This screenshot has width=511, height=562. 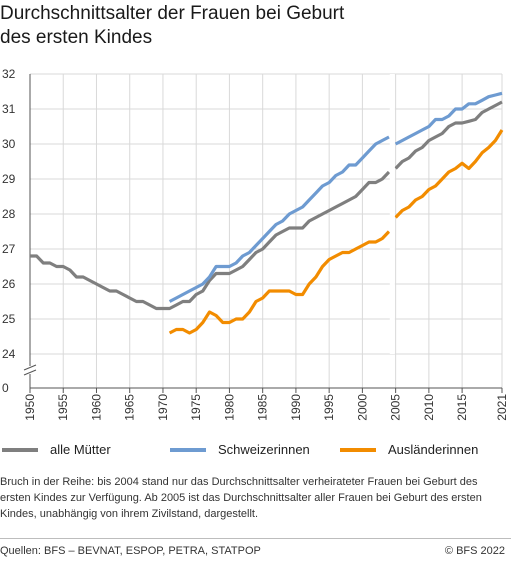 I want to click on x-tick-label-1980: 1980, so click(x=229, y=407).